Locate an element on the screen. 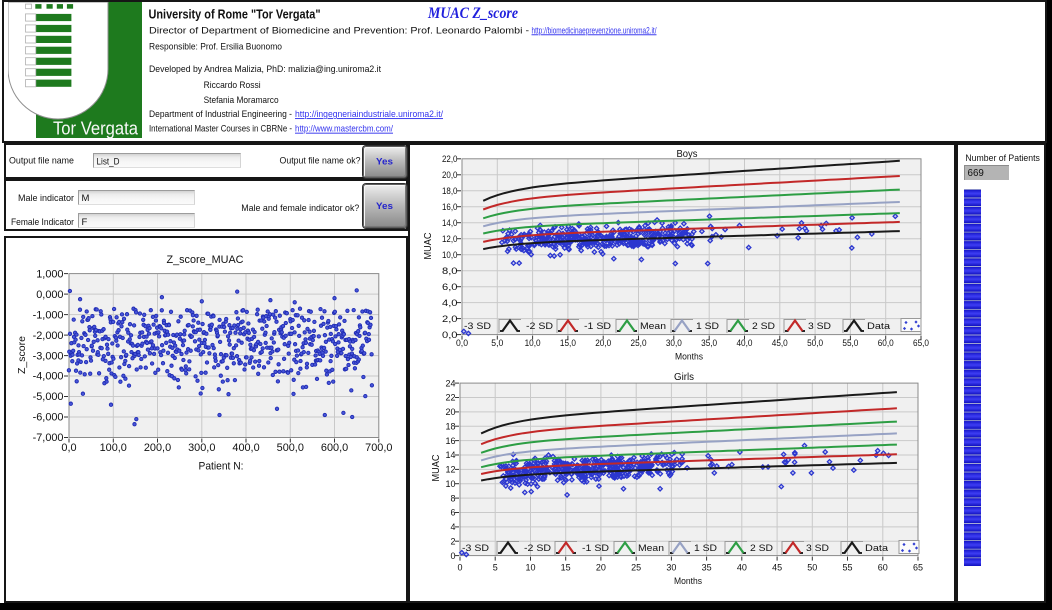 This screenshot has height=610, width=1052. svg-text: 6,0 is located at coordinates (450, 287).